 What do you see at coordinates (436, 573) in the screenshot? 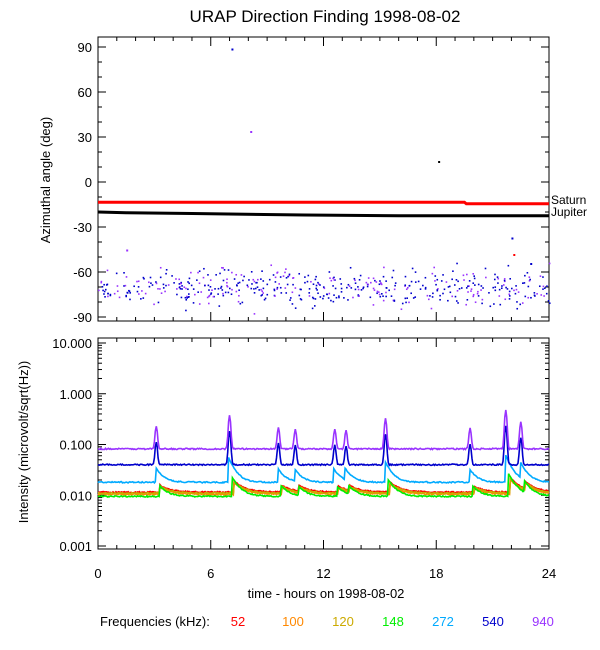
I see `intensity-x-tick-label: 18` at bounding box center [436, 573].